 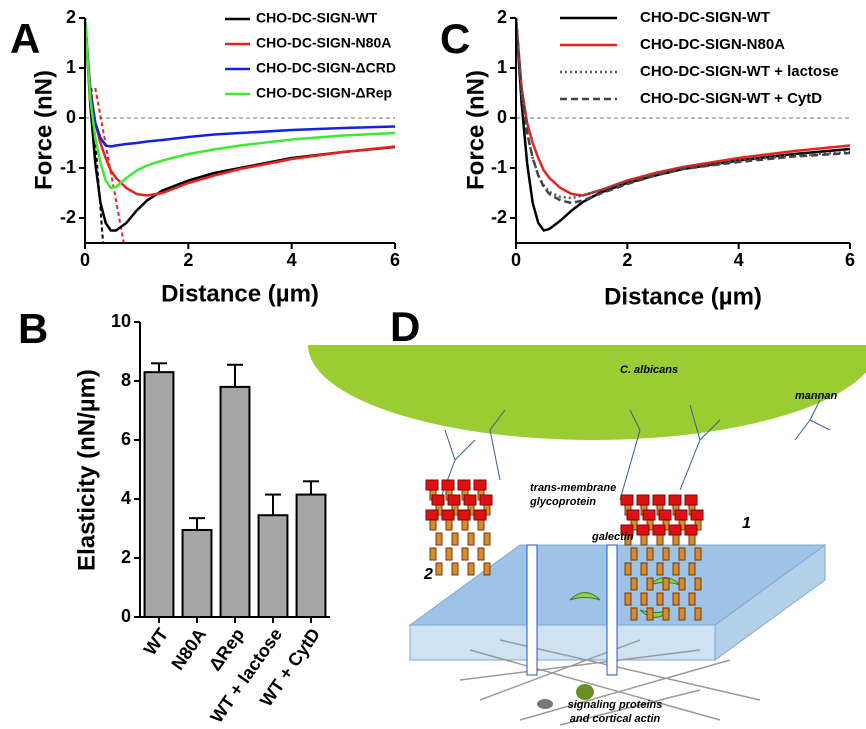 What do you see at coordinates (850, 260) in the screenshot?
I see `x-tick-label: 6` at bounding box center [850, 260].